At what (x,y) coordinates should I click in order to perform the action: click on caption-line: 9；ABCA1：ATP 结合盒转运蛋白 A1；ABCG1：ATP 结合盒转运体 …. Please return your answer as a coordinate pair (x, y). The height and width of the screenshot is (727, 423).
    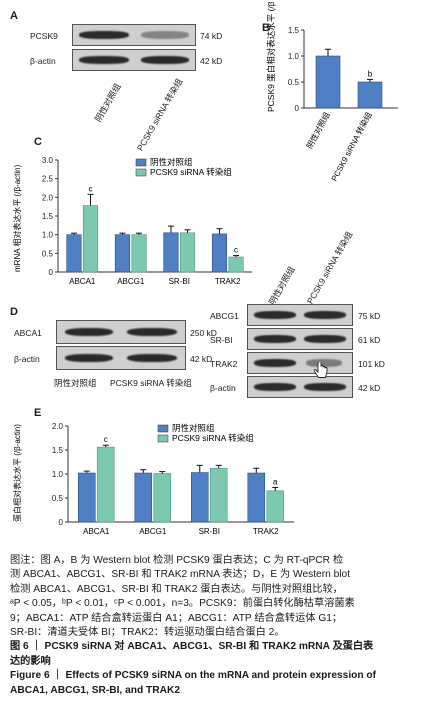
    Looking at the image, I should click on (176, 618).